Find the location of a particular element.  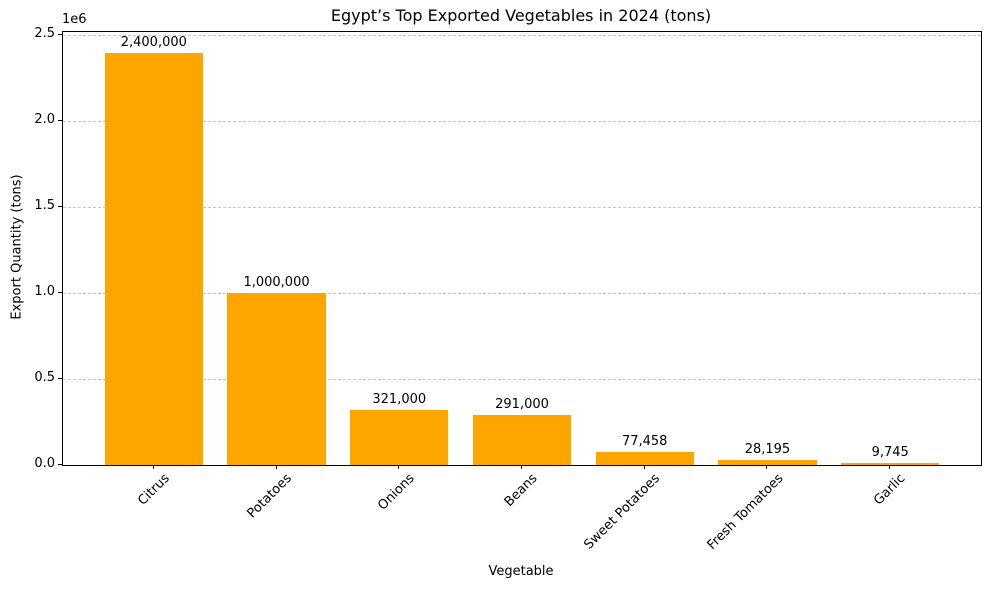

x-tick-label: Potatoes is located at coordinates (270, 496).